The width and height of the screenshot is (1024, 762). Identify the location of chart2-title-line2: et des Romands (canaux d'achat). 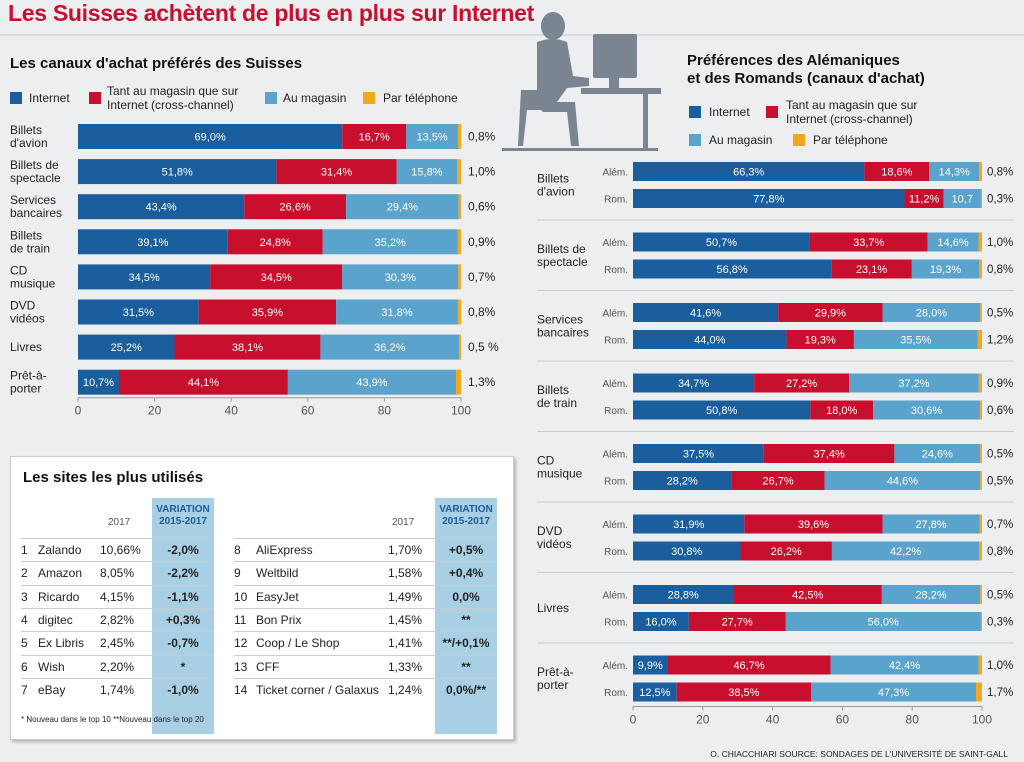
(806, 78).